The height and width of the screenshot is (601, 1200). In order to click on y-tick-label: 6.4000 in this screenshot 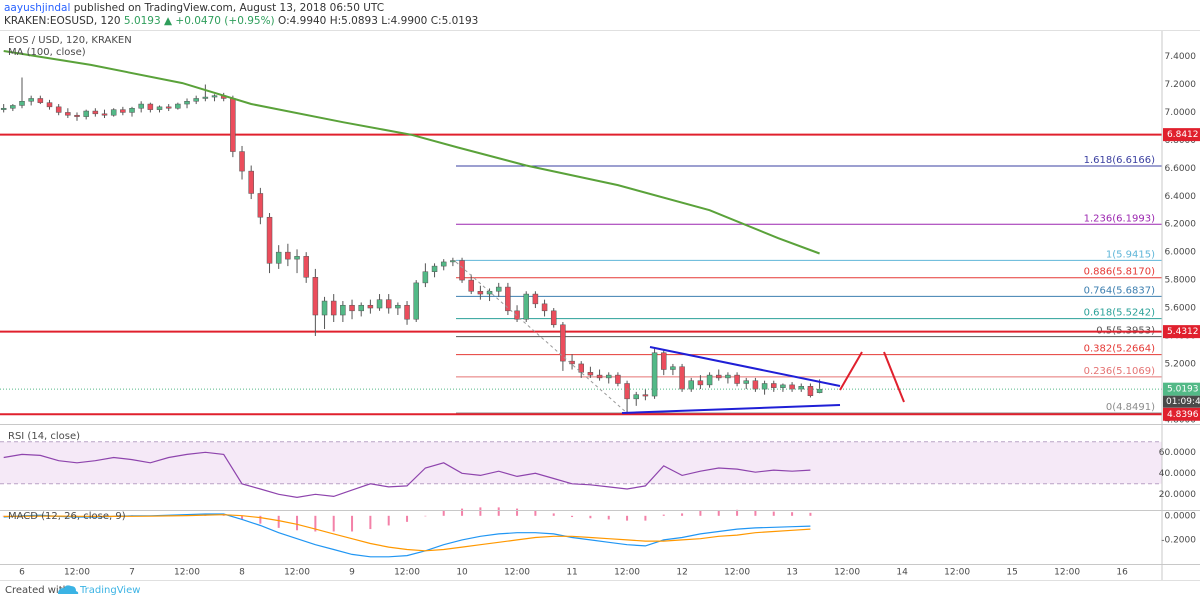, I will do `click(1181, 197)`.